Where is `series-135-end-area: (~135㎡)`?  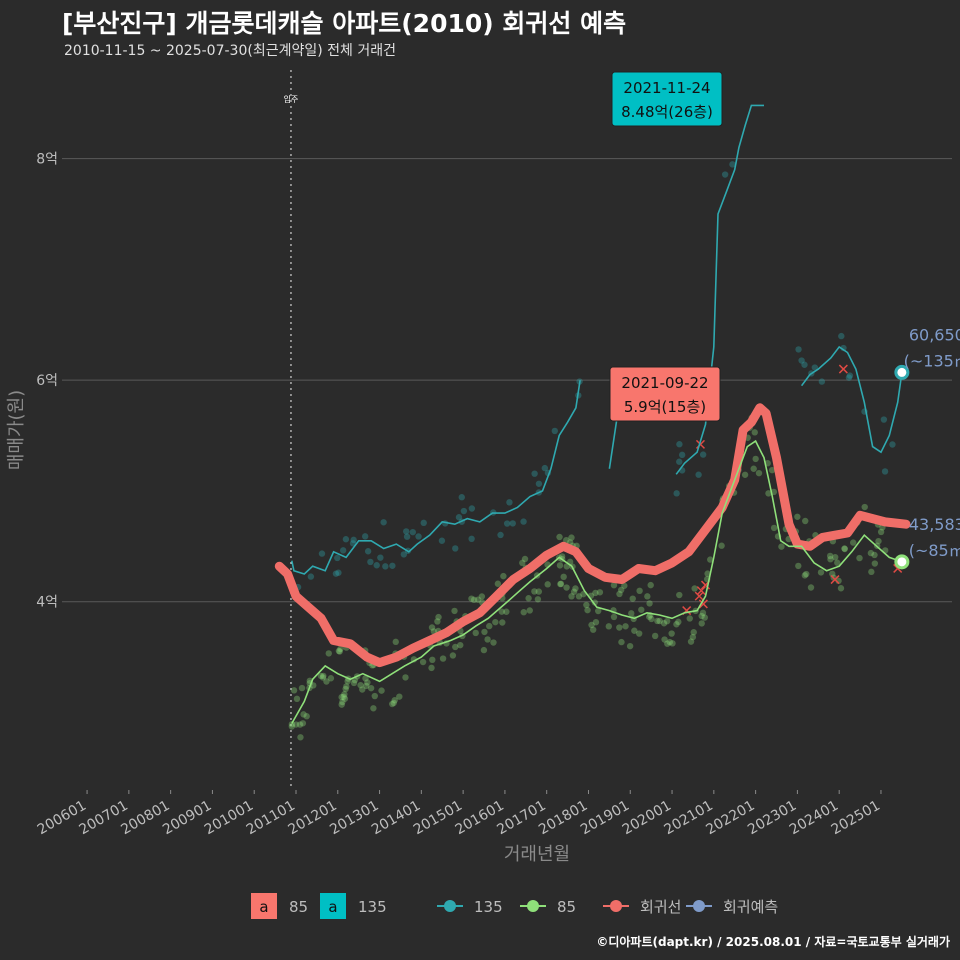
series-135-end-area: (~135㎡) is located at coordinates (932, 360).